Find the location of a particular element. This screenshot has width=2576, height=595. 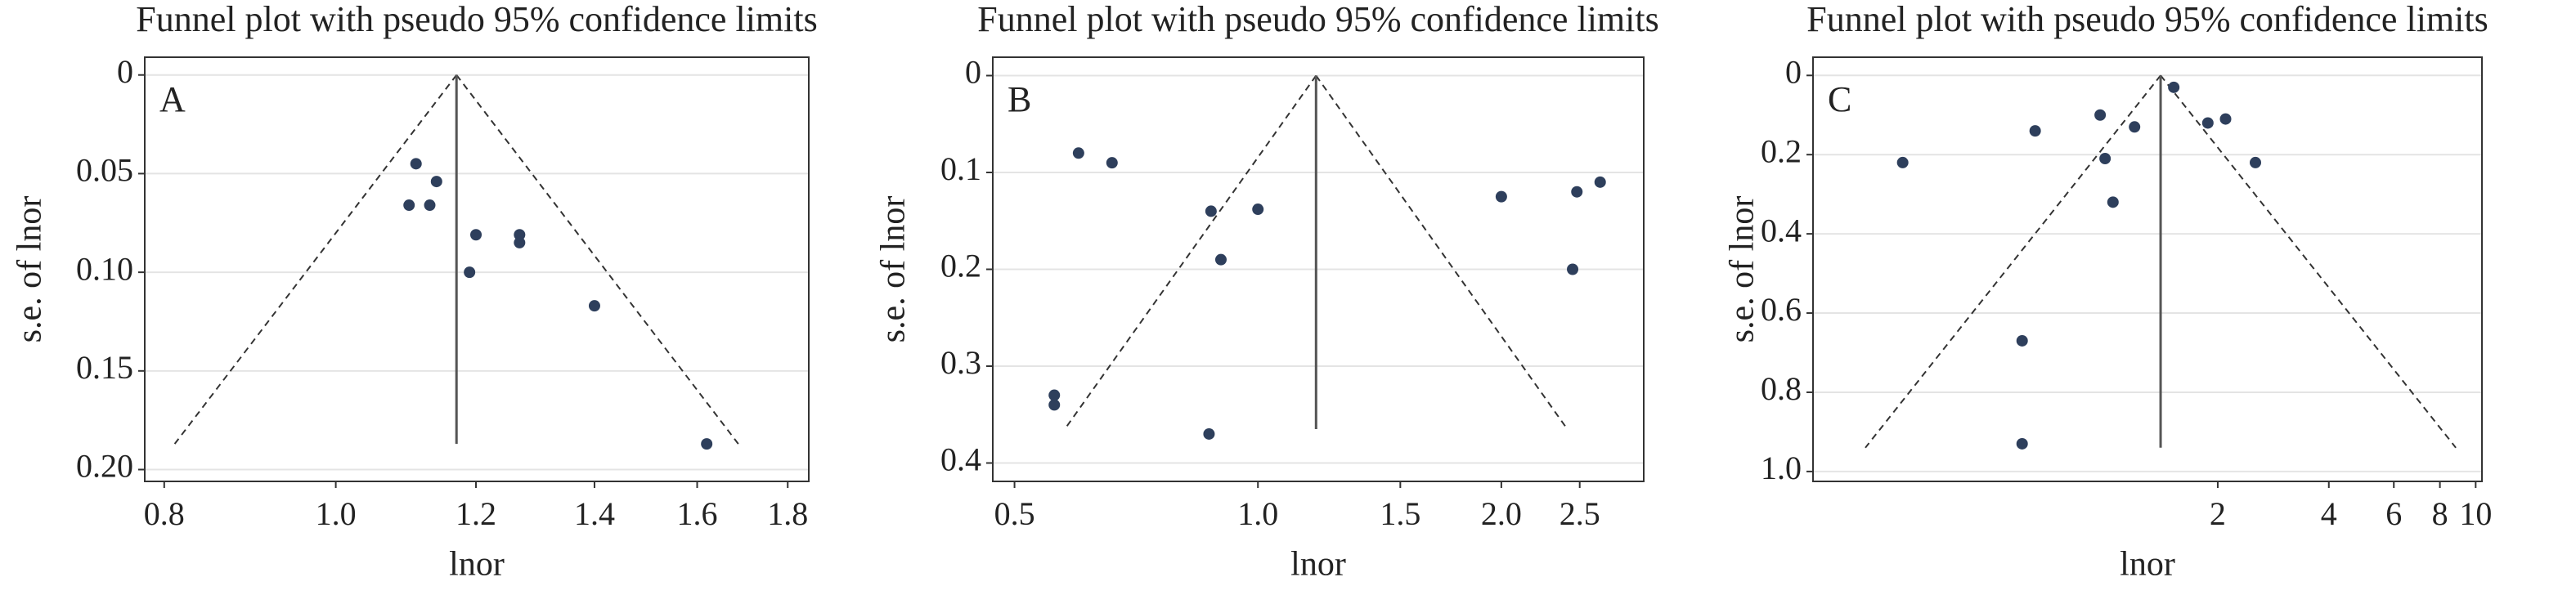

y-tick-label: 0.20 is located at coordinates (104, 467).